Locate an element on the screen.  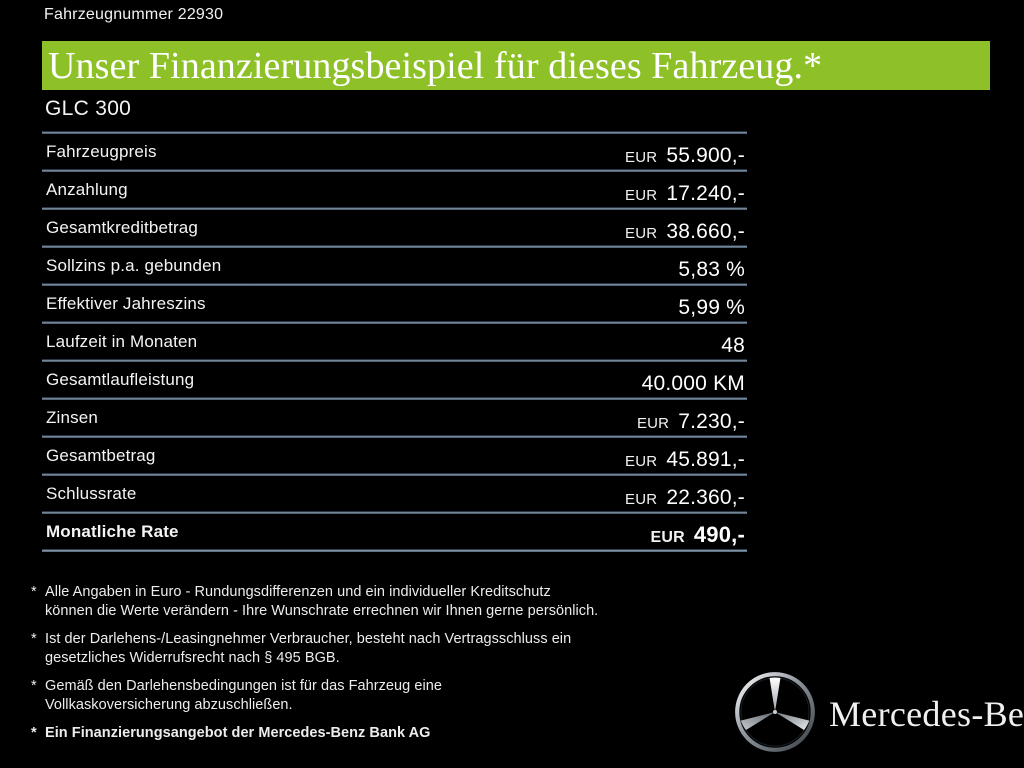
brand-wordmark: Mercedes-Benz is located at coordinates (926, 714).